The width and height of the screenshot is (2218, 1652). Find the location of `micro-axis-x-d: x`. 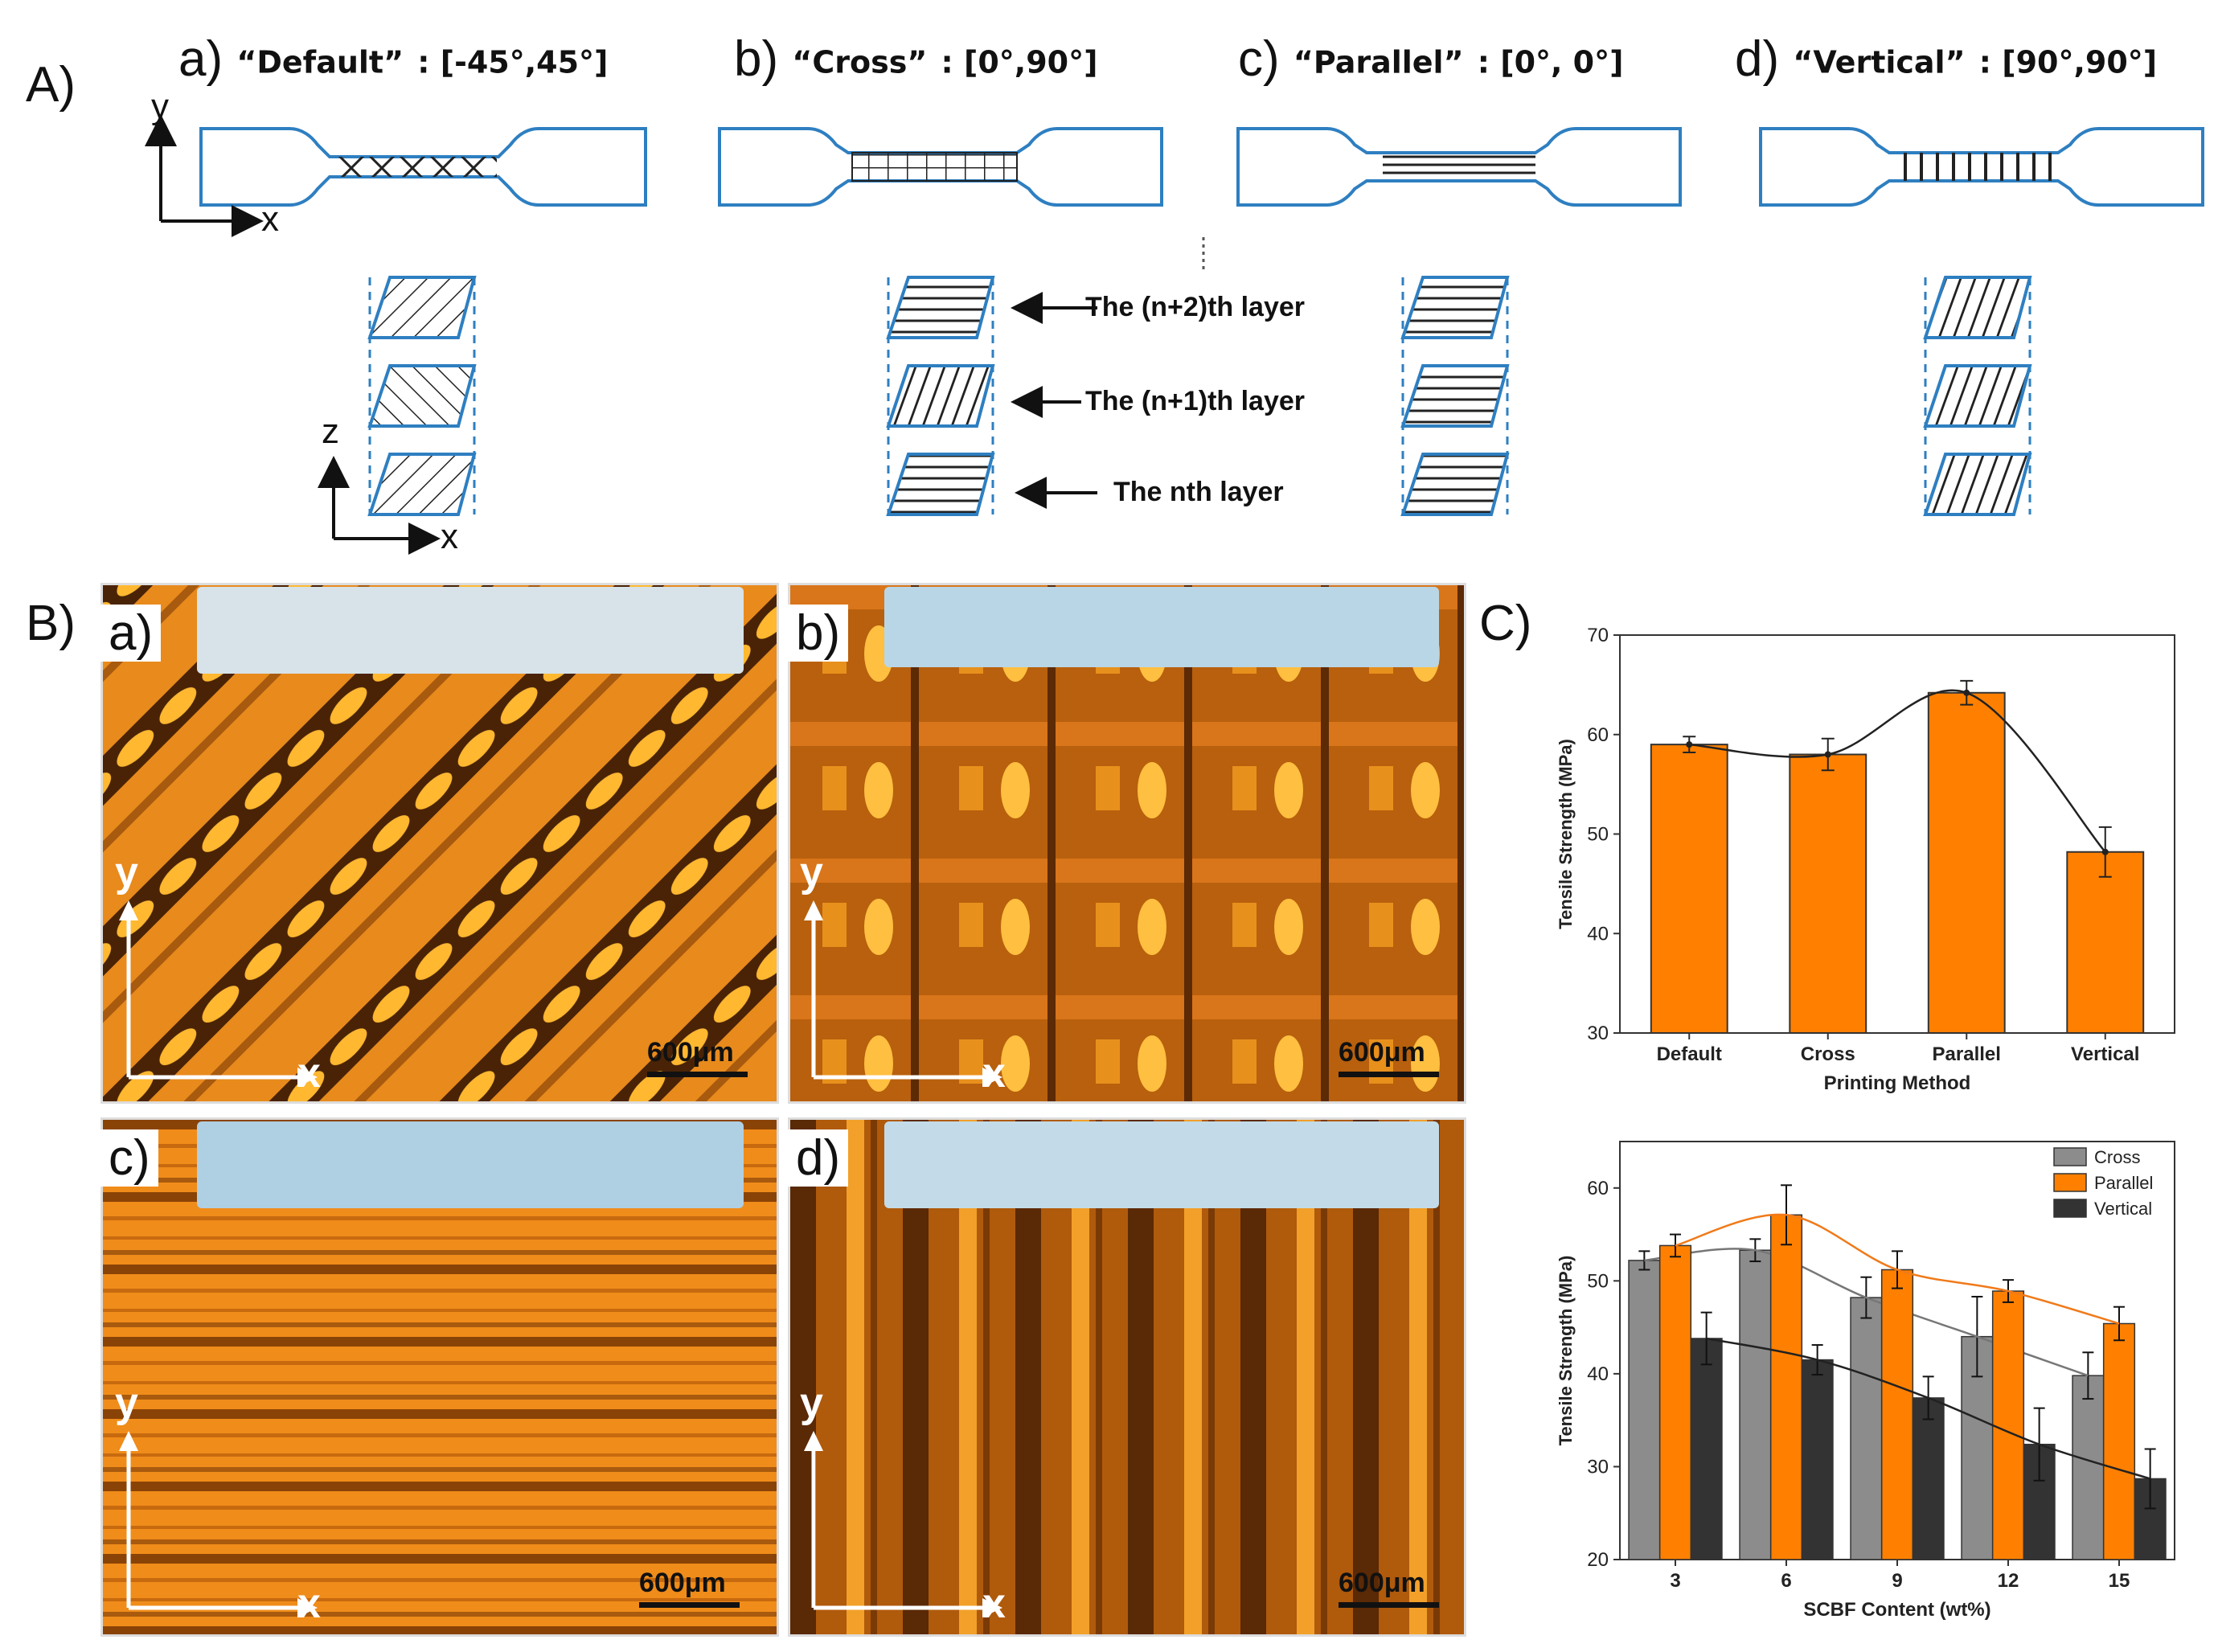

micro-axis-x-d: x is located at coordinates (994, 1603).